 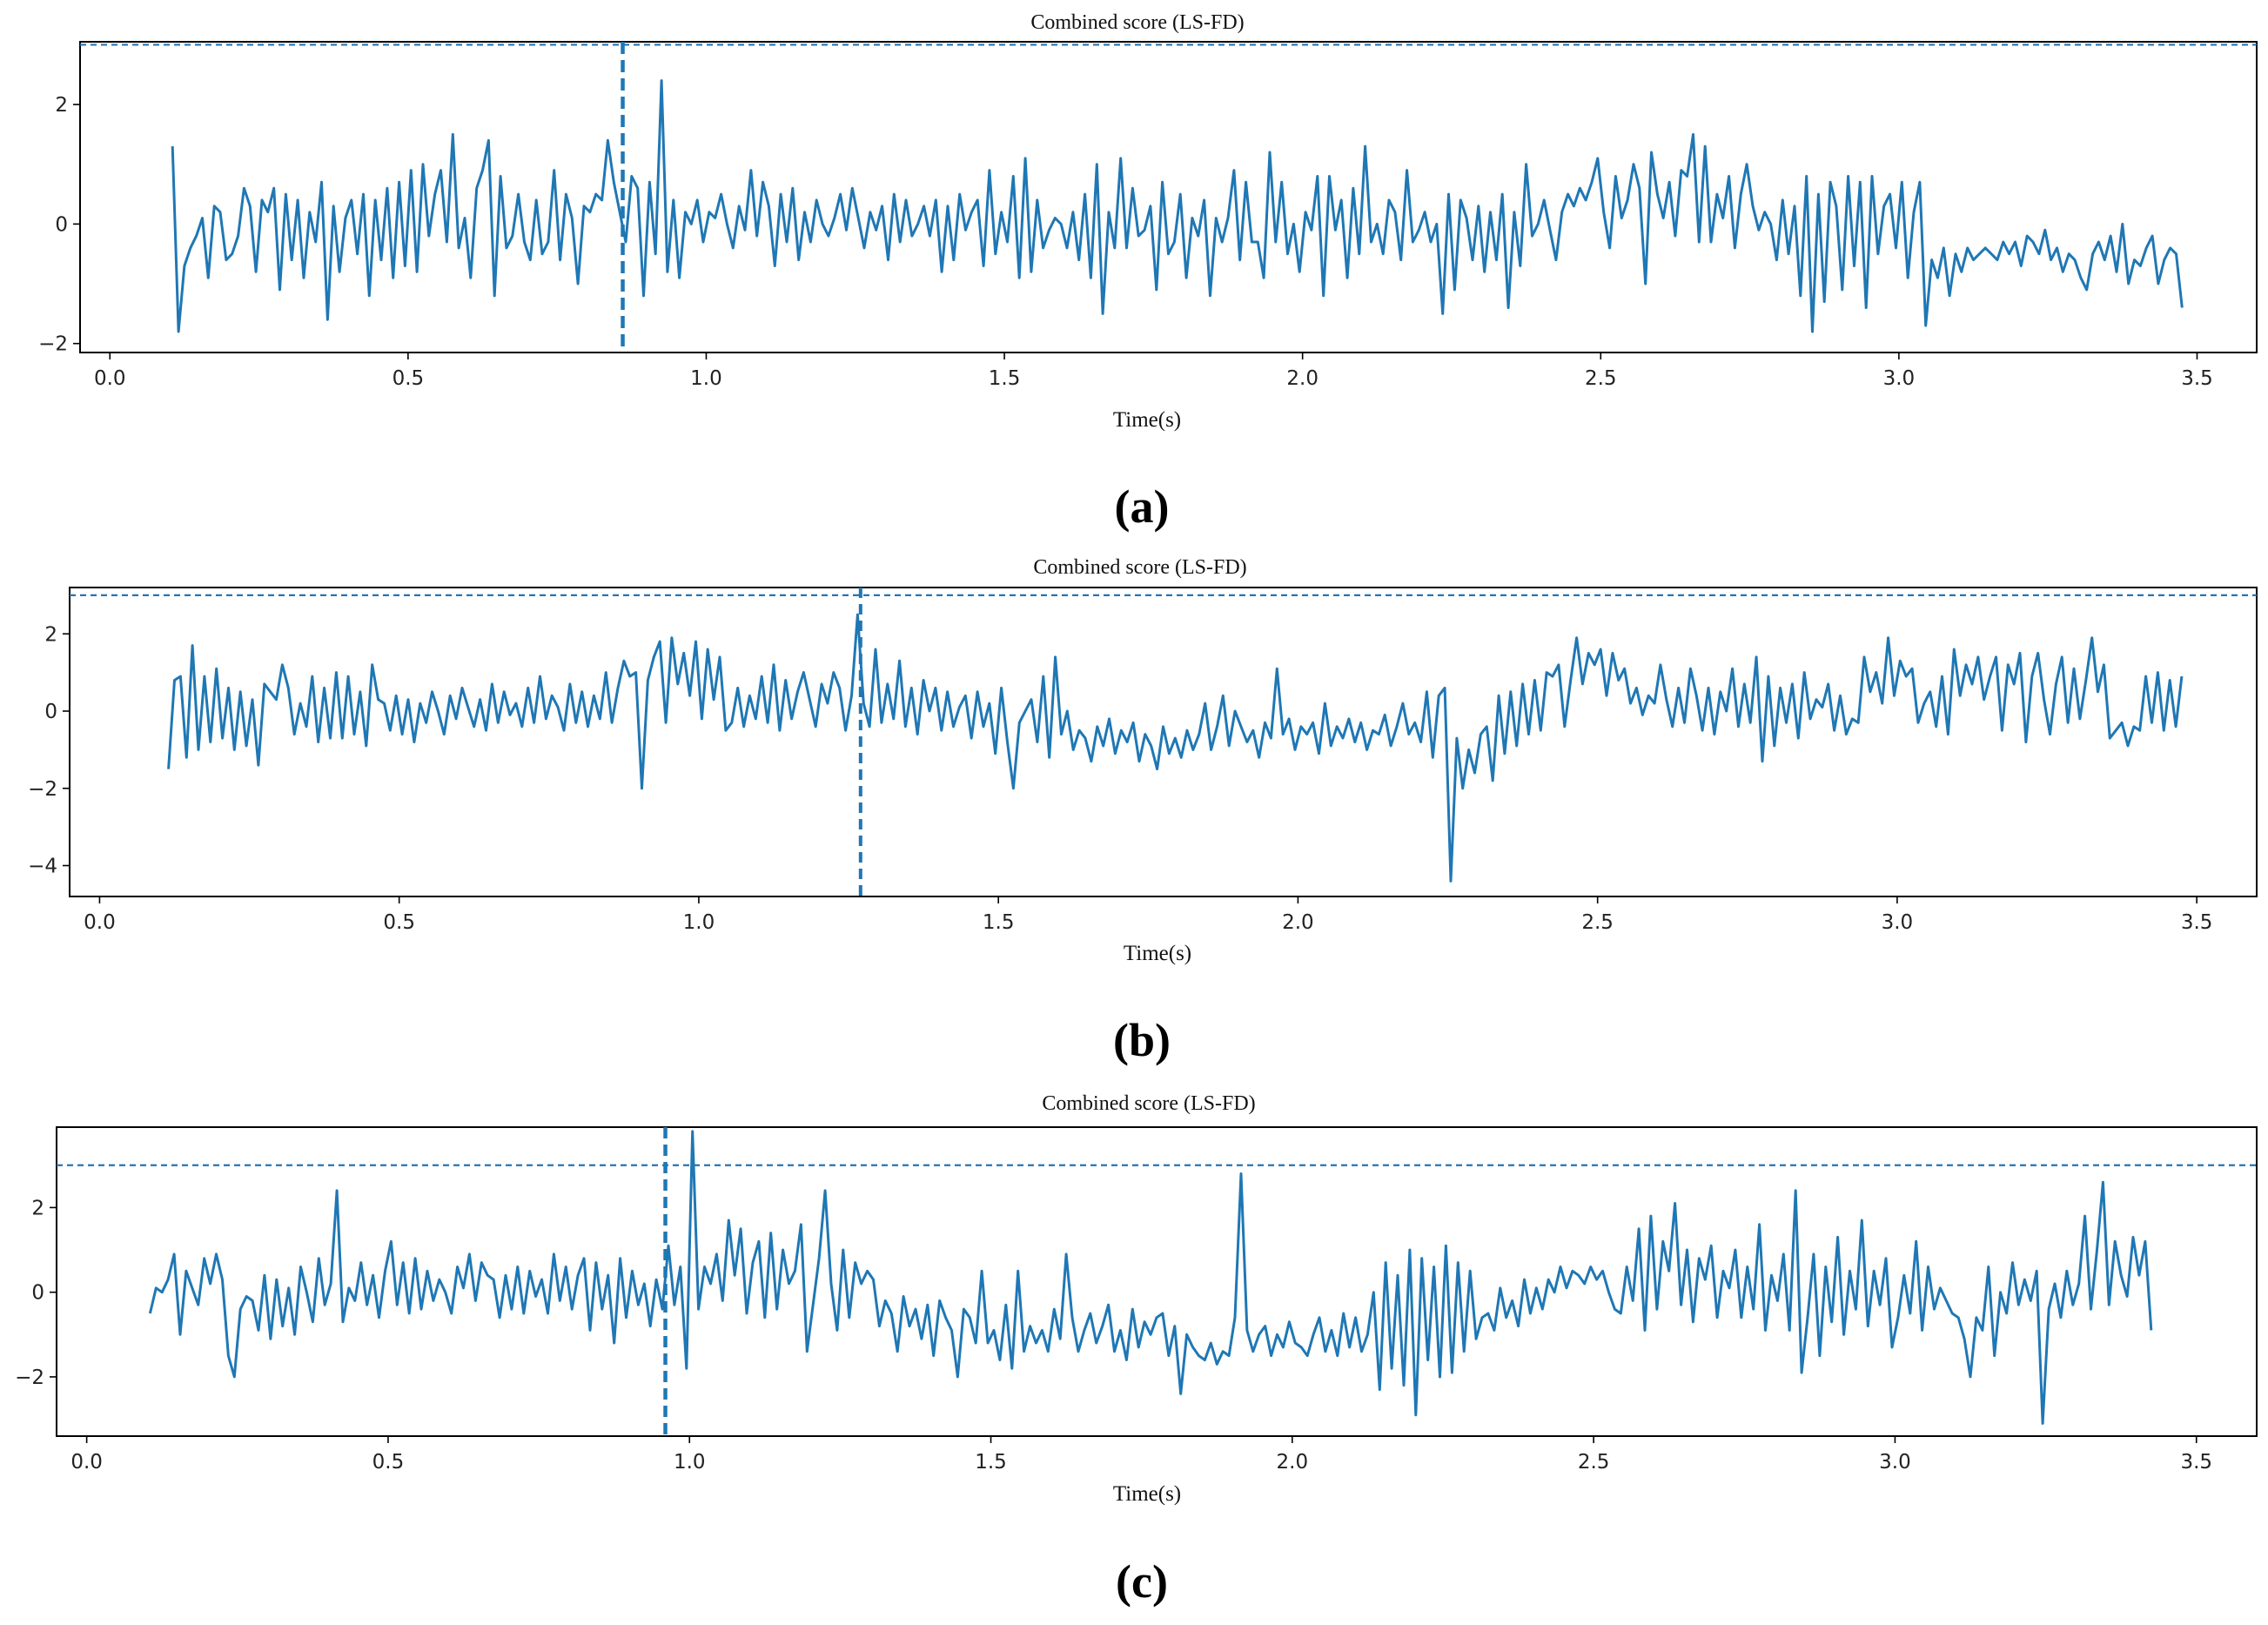 What do you see at coordinates (42, 867) in the screenshot?
I see `y-tick-label: −4` at bounding box center [42, 867].